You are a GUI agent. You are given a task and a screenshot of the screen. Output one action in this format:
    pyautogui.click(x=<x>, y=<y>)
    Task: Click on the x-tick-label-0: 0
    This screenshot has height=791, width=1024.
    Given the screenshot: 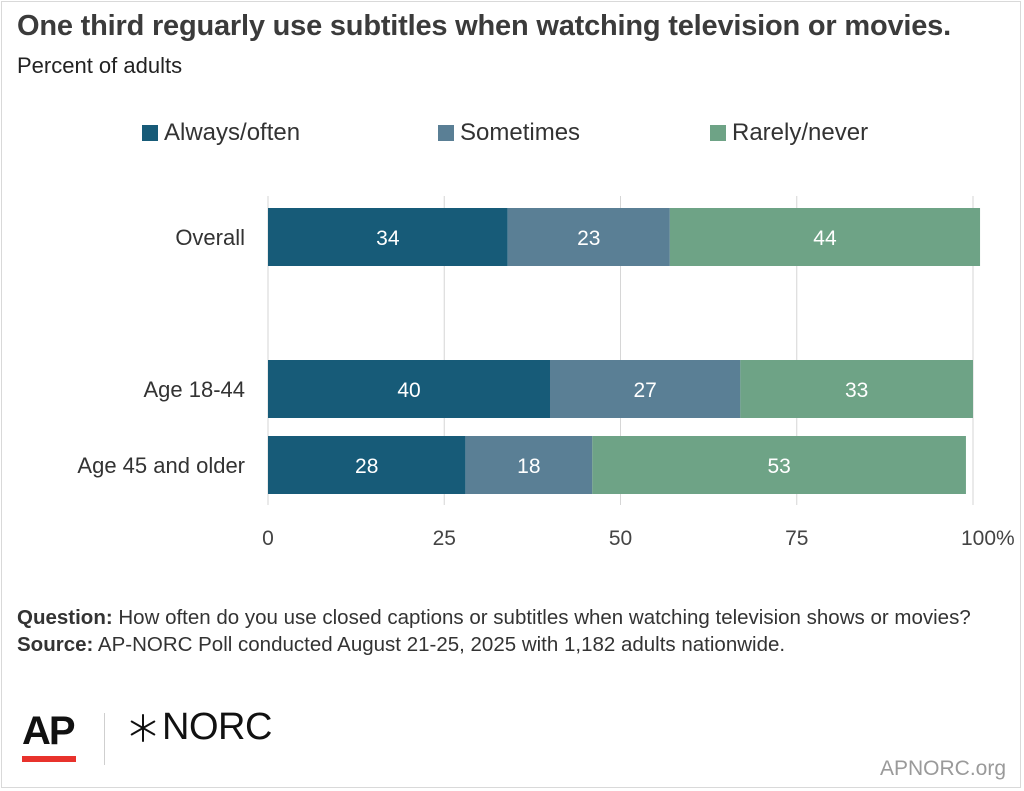 What is the action you would take?
    pyautogui.click(x=268, y=538)
    